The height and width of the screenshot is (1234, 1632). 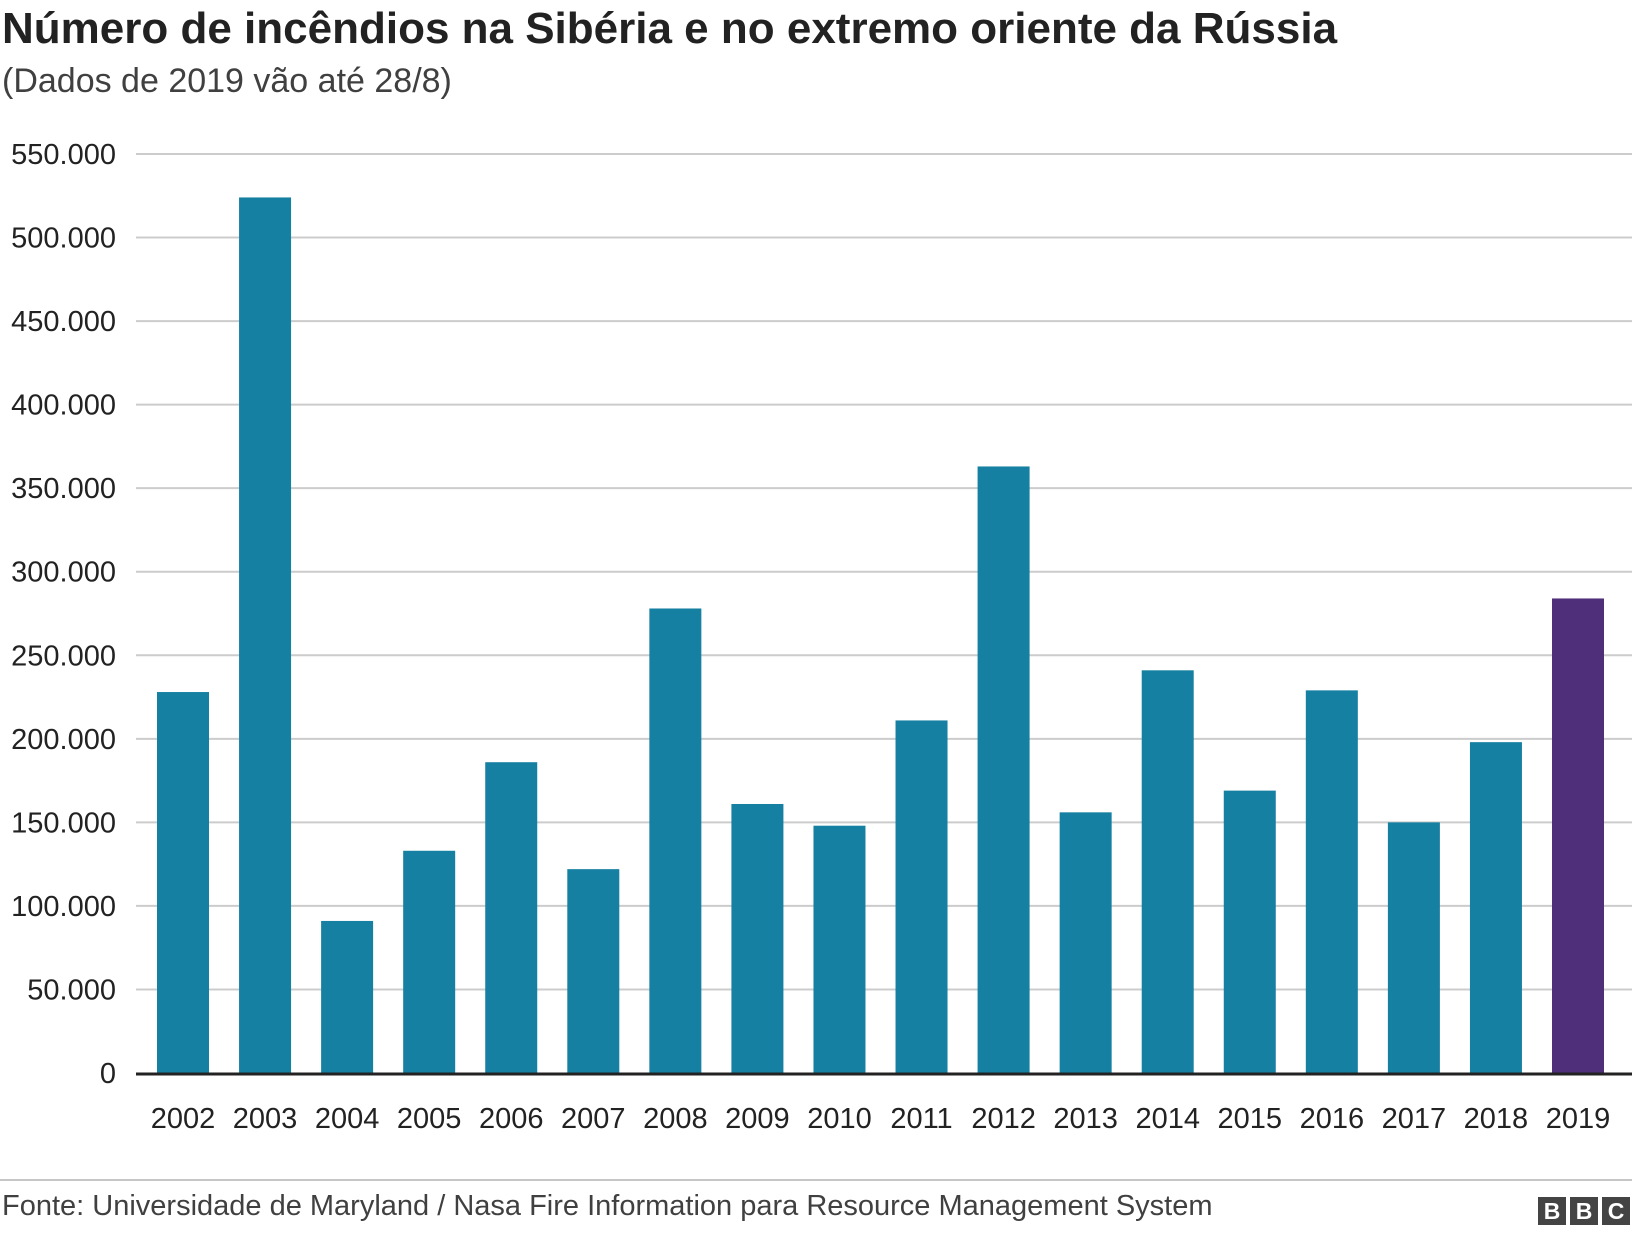 What do you see at coordinates (1578, 1119) in the screenshot?
I see `x-tick-label: 2019` at bounding box center [1578, 1119].